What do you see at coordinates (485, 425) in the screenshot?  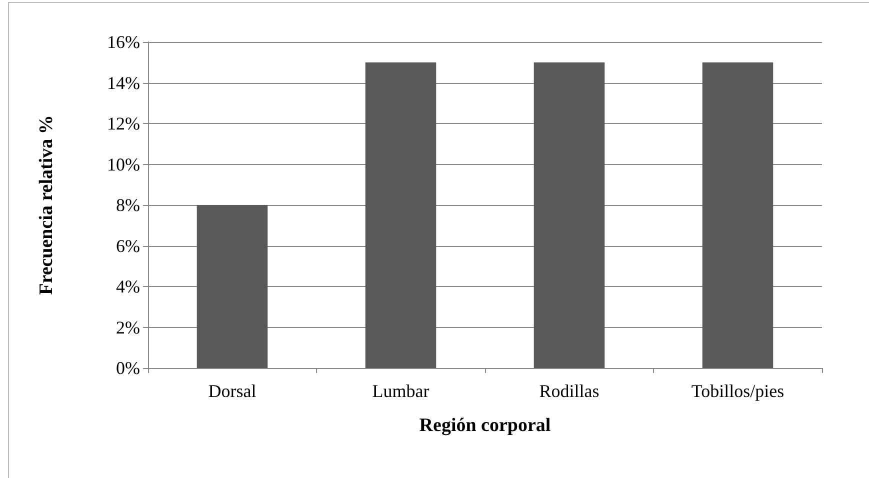 I see `x-axis-title: Región corporal` at bounding box center [485, 425].